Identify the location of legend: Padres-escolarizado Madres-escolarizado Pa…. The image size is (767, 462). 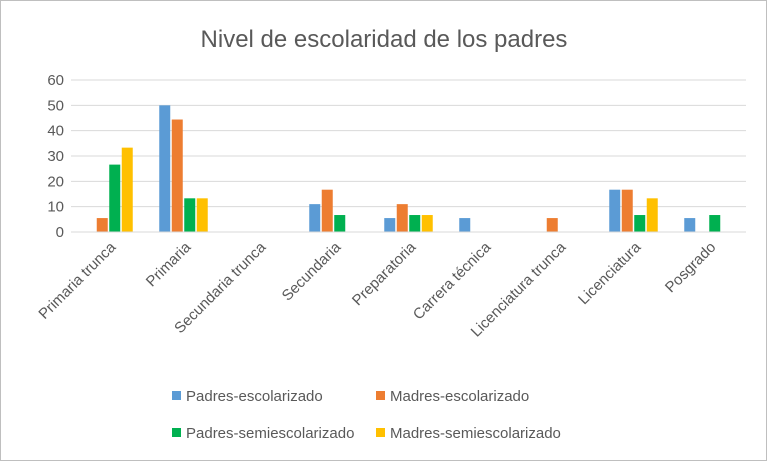
(366, 415).